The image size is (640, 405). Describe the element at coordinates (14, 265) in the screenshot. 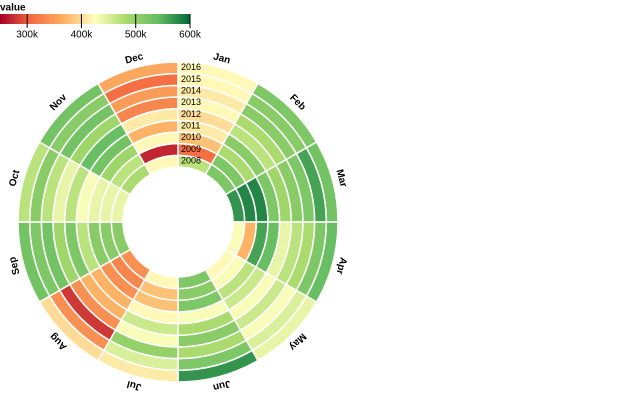

I see `month-label: Sep` at that location.